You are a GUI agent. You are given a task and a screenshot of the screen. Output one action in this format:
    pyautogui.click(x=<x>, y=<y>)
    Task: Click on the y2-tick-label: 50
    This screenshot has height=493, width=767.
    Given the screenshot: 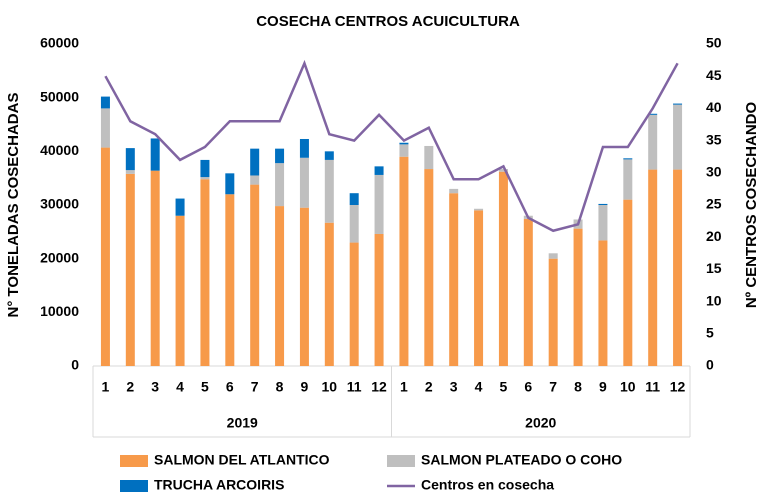 What is the action you would take?
    pyautogui.click(x=714, y=43)
    